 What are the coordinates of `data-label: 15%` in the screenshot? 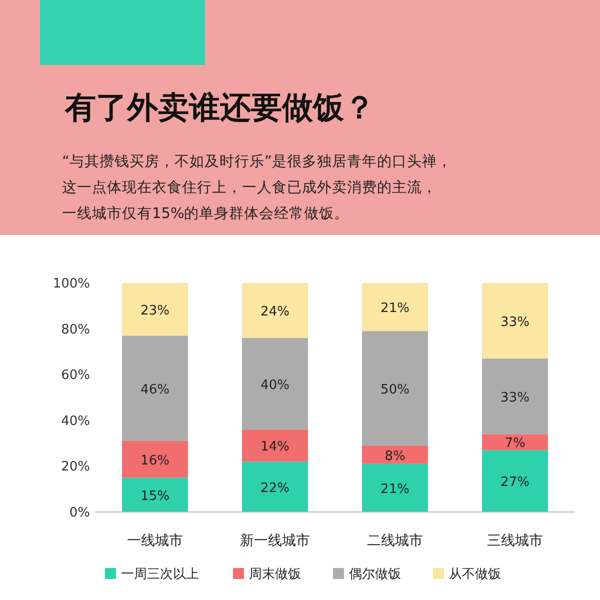 It's located at (155, 496).